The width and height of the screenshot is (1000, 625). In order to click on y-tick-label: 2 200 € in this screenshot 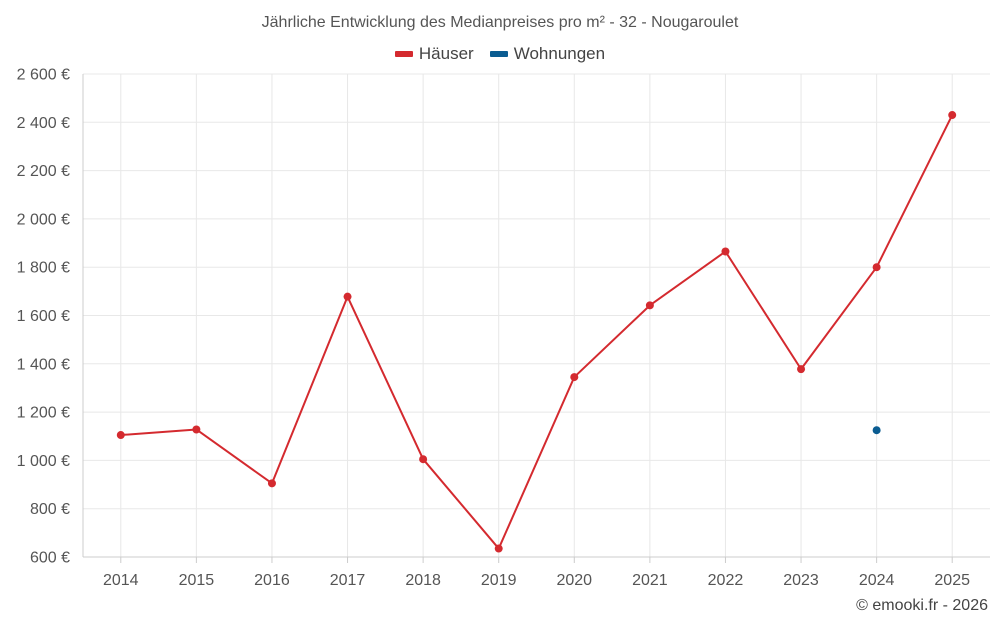, I will do `click(43, 171)`.